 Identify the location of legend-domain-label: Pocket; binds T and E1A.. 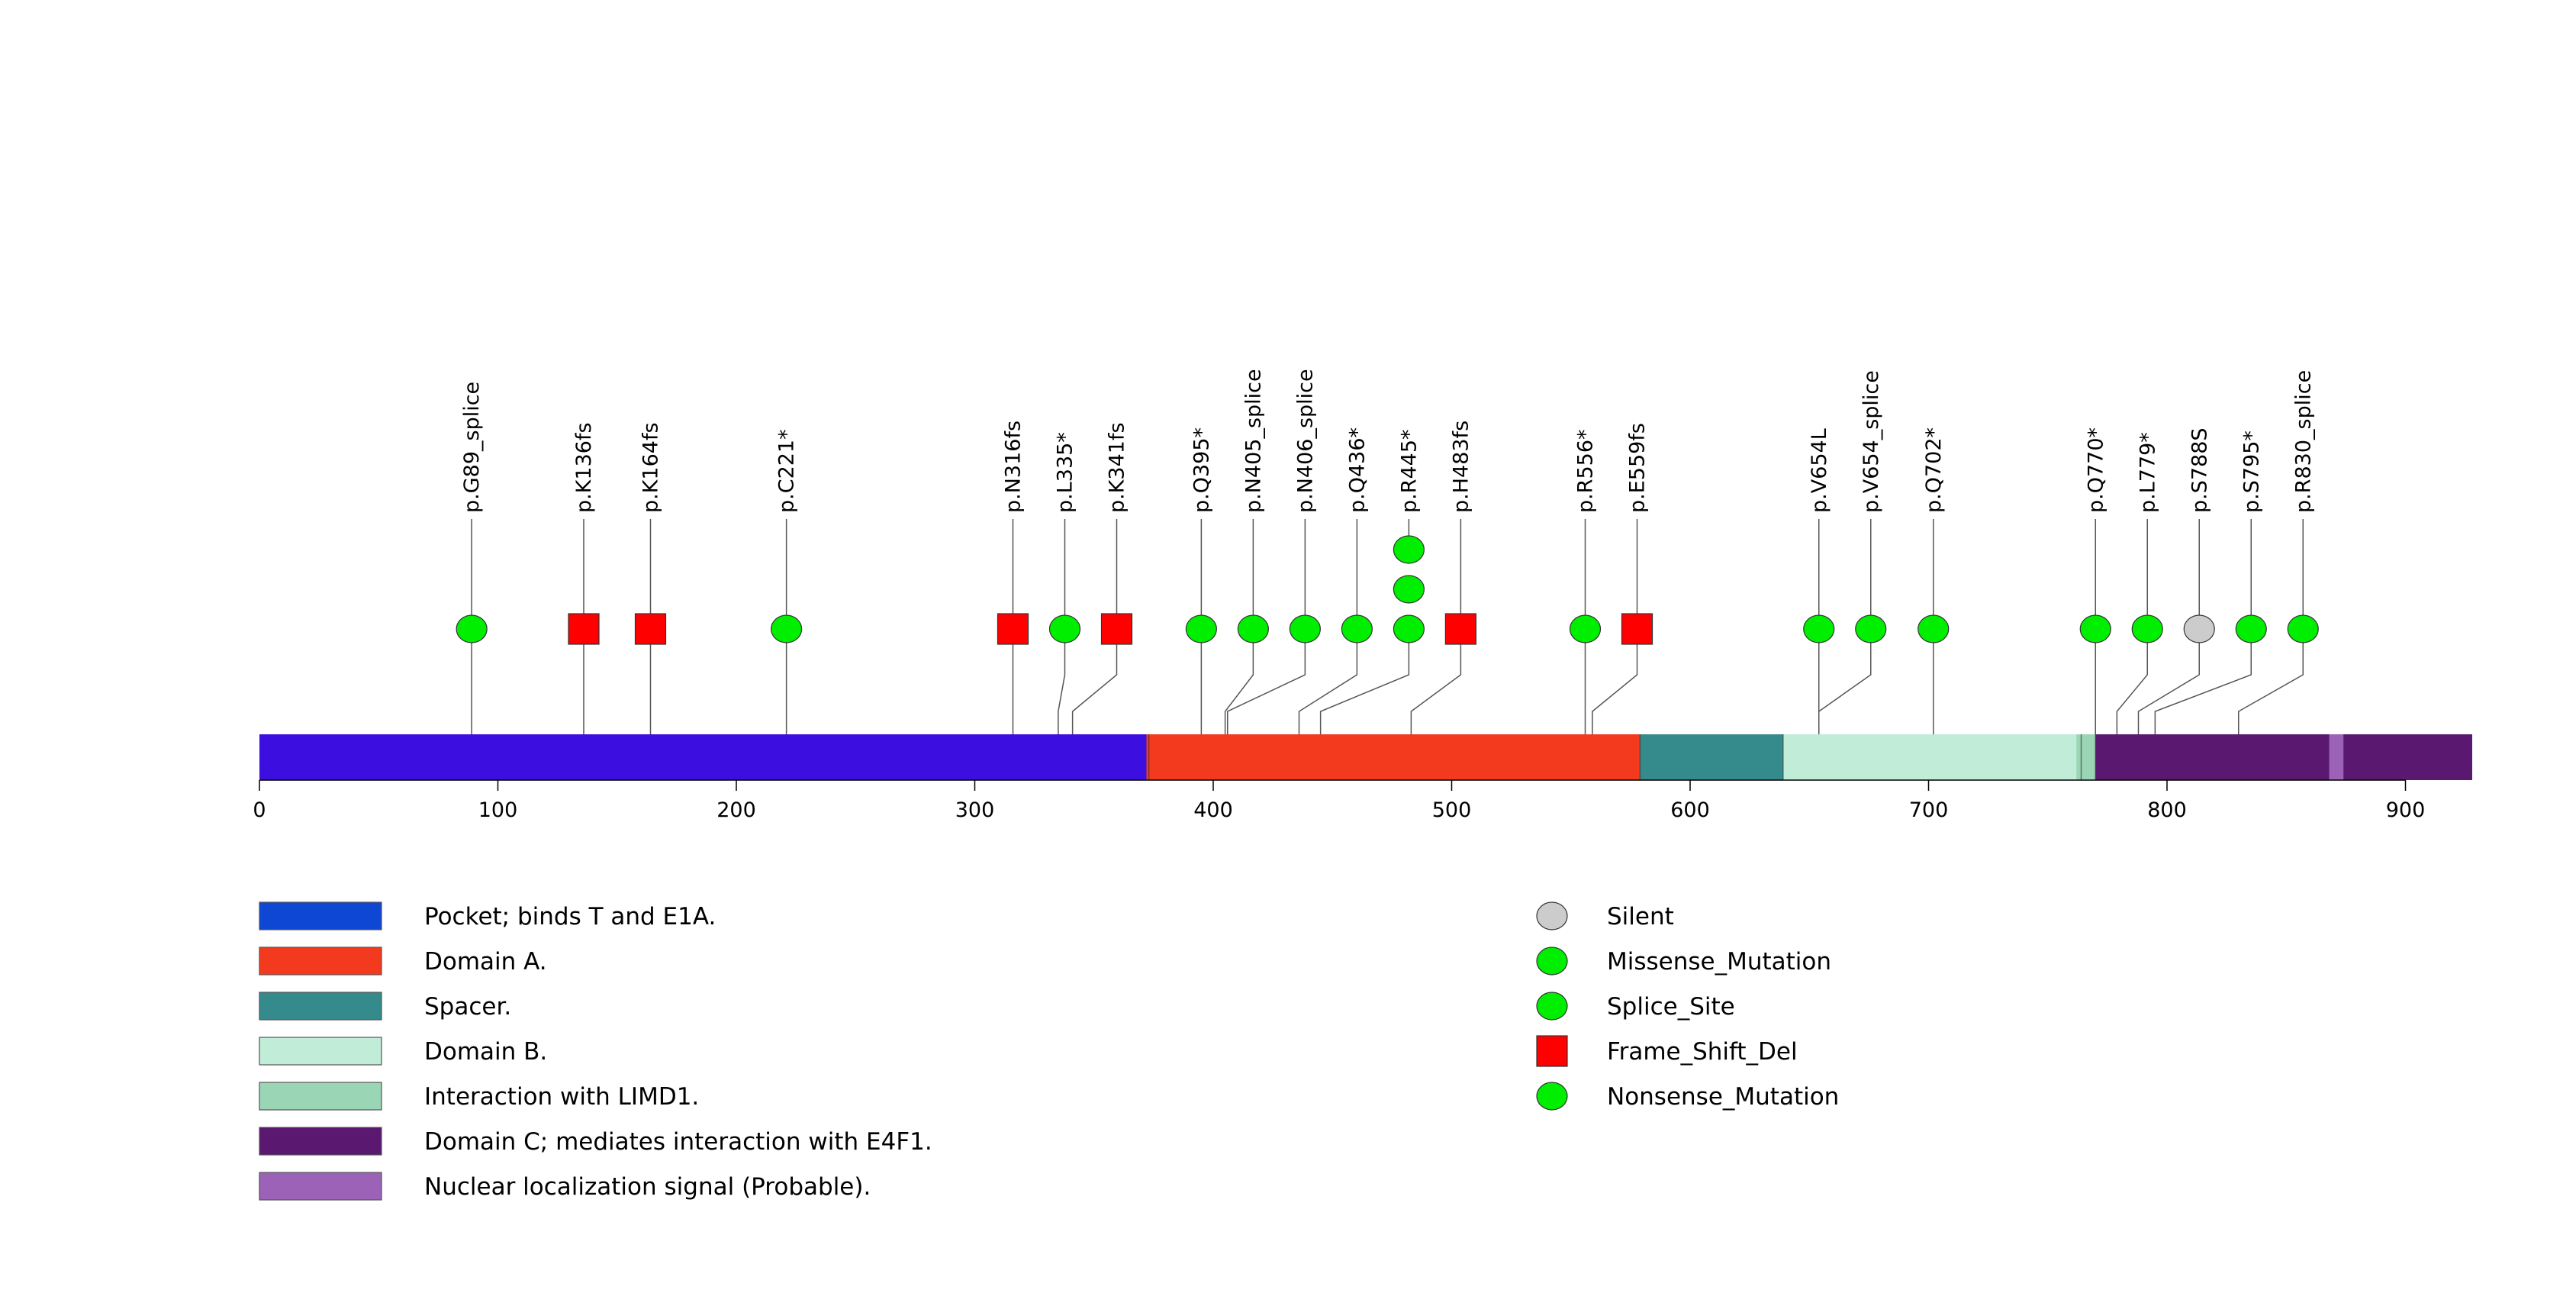
(570, 917).